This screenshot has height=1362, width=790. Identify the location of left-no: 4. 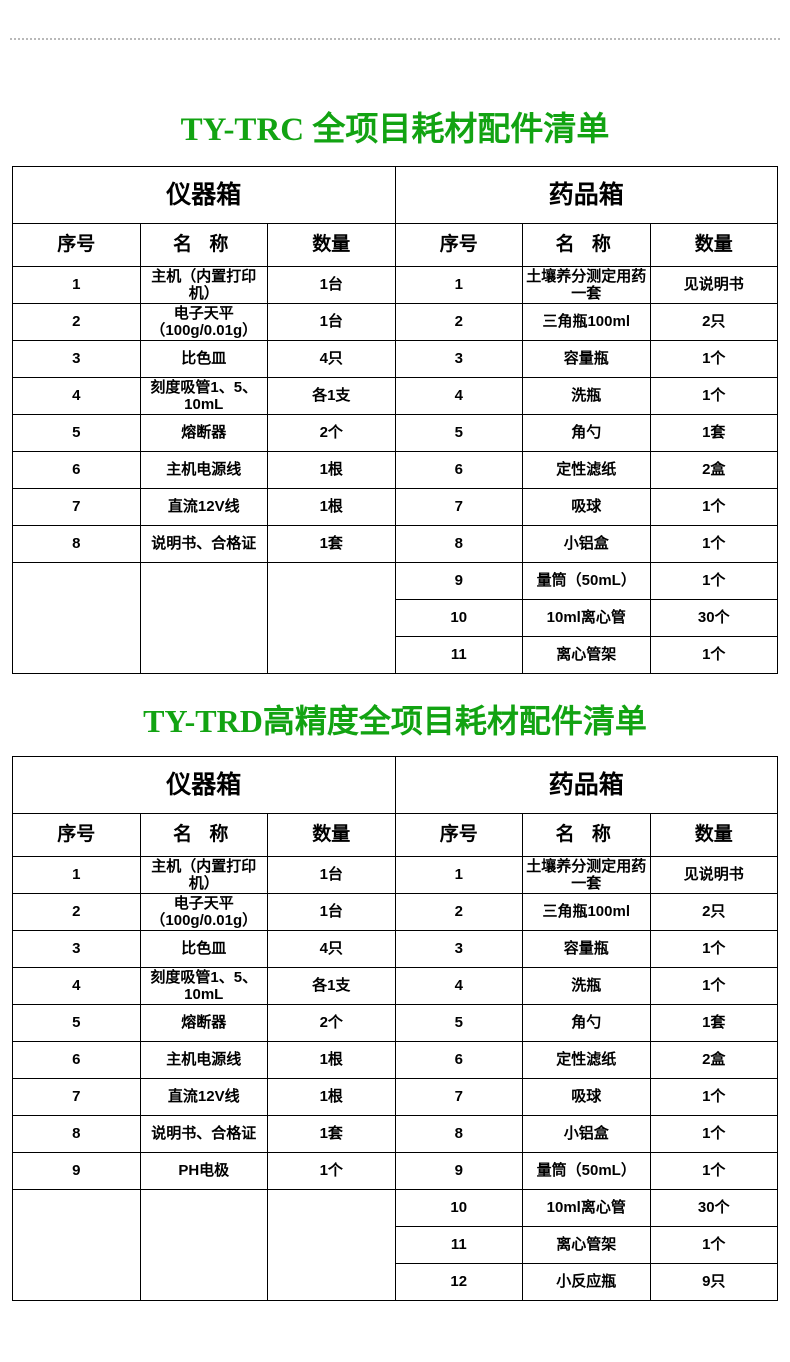
(76, 396).